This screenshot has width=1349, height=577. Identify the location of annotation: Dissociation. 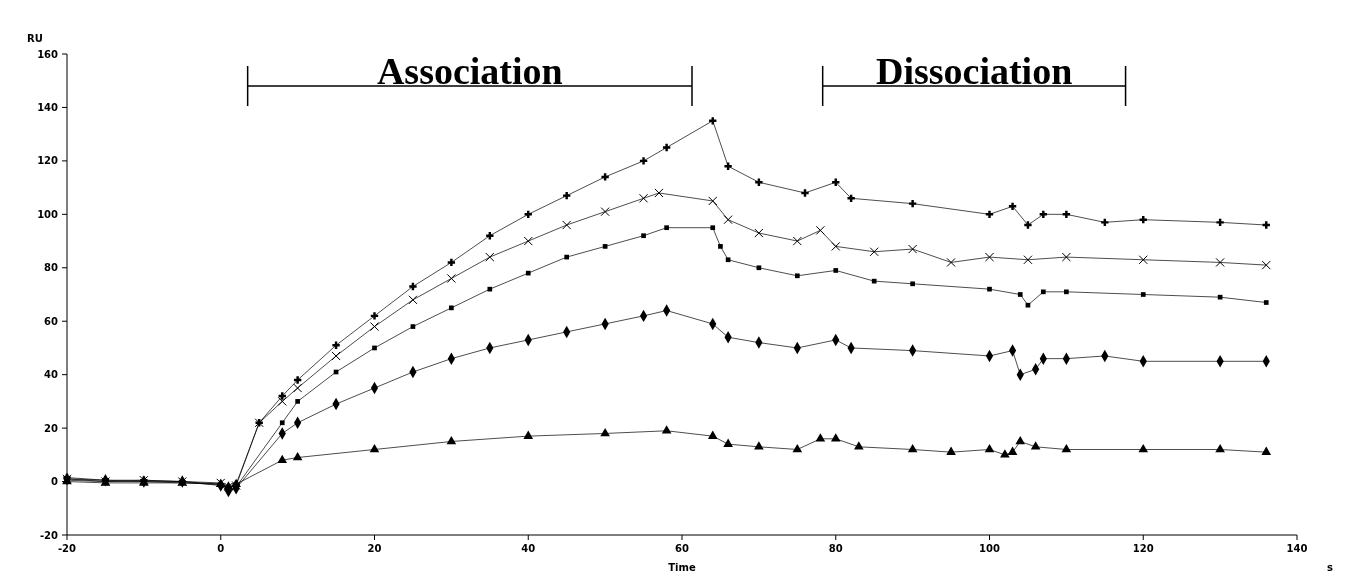
(974, 71).